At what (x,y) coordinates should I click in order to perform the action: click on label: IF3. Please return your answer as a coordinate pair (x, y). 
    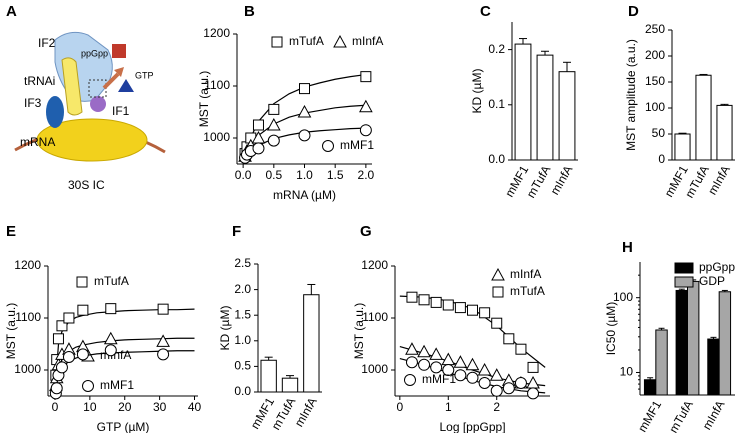
    Looking at the image, I should click on (33, 103).